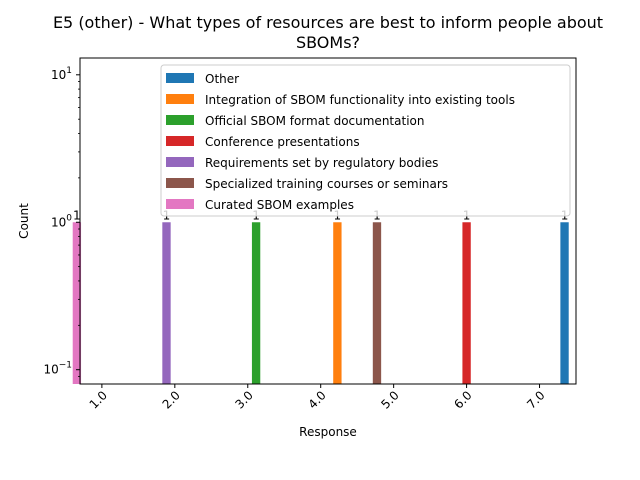 This screenshot has width=640, height=480. I want to click on x-tick-label-3: 4.0, so click(316, 399).